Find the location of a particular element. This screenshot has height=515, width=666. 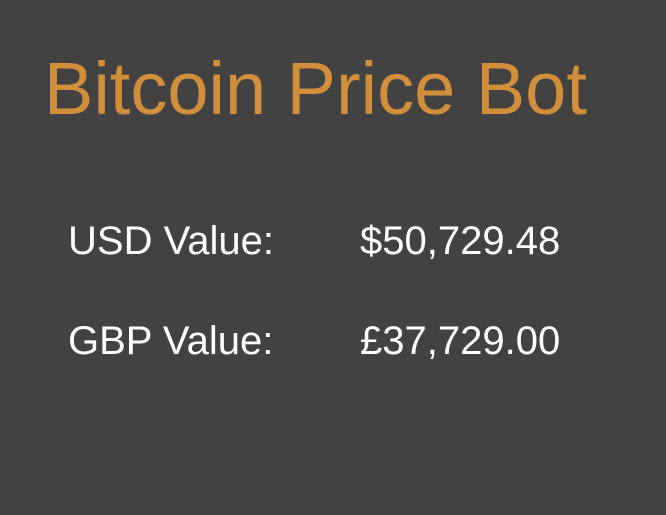

usd-value-label: USD Value: is located at coordinates (171, 241).